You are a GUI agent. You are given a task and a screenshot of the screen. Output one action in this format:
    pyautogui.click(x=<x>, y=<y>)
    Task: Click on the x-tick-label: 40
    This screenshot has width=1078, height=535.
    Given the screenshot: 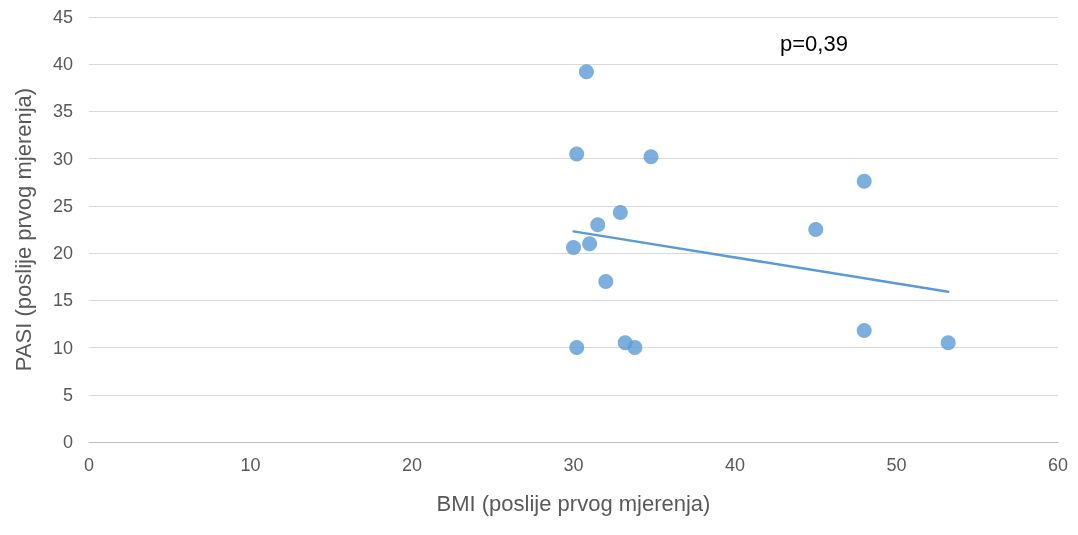 What is the action you would take?
    pyautogui.click(x=735, y=465)
    